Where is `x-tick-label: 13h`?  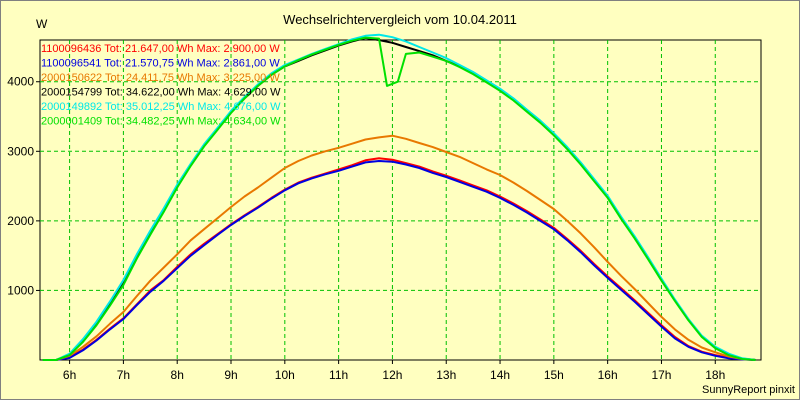
x-tick-label: 13h is located at coordinates (446, 375).